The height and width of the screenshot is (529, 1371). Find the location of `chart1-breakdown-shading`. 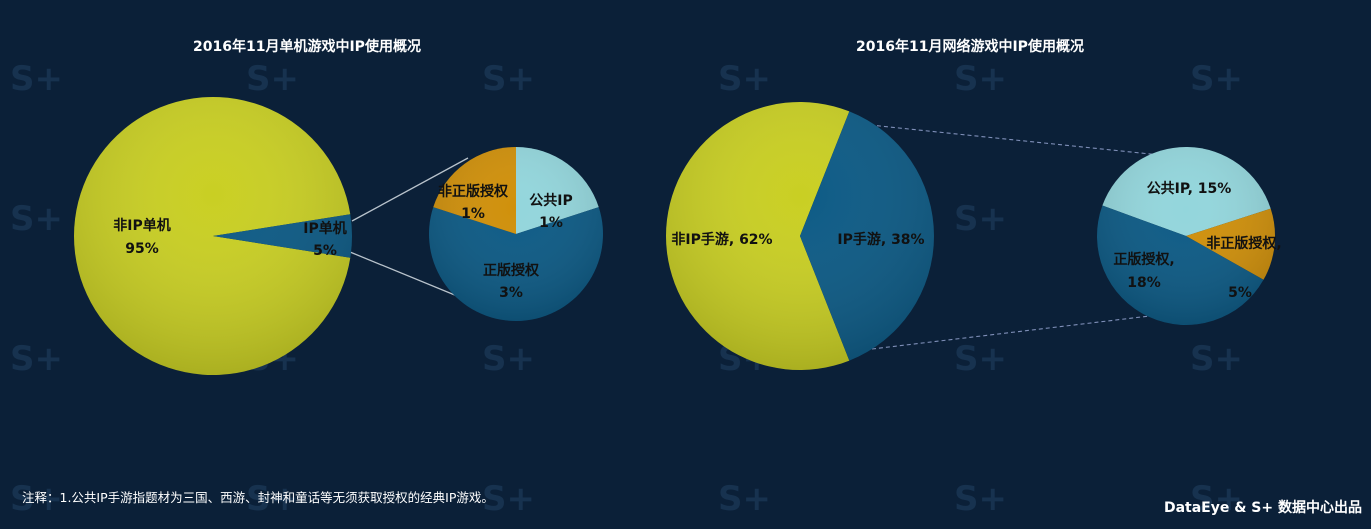

chart1-breakdown-shading is located at coordinates (516, 234).